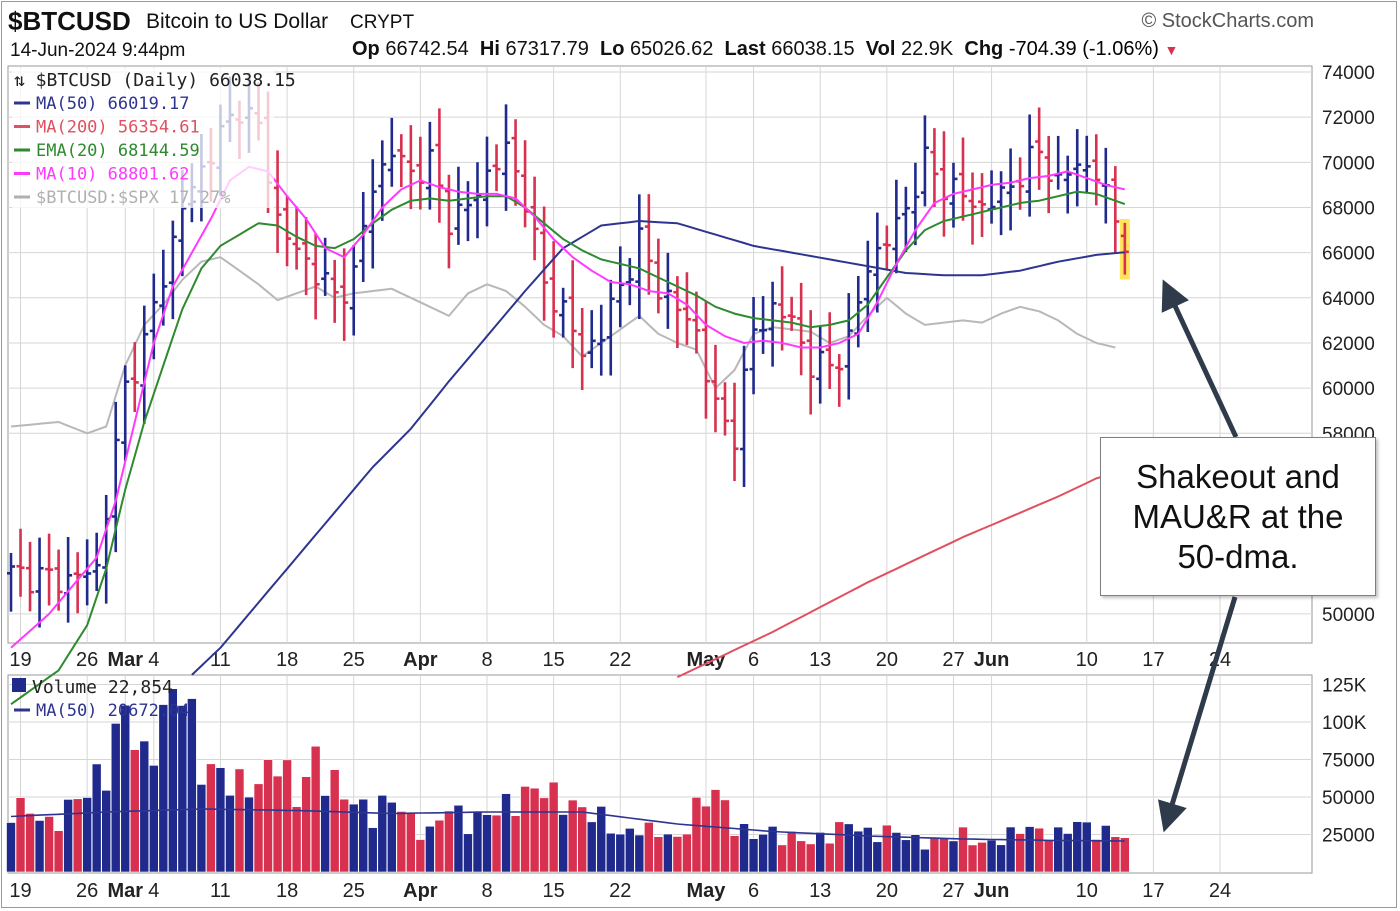 The image size is (1400, 911). I want to click on price-legend-entry: MA(200) 56354.61, so click(118, 128).